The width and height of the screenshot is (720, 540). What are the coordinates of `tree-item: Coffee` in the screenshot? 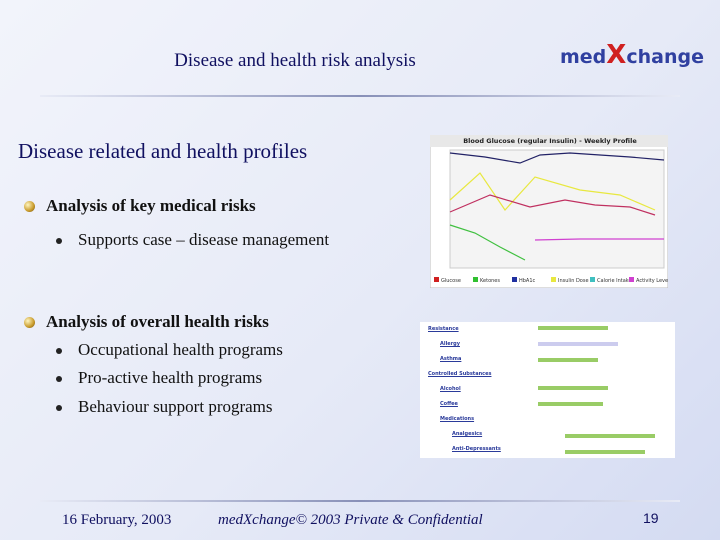 It's located at (449, 404).